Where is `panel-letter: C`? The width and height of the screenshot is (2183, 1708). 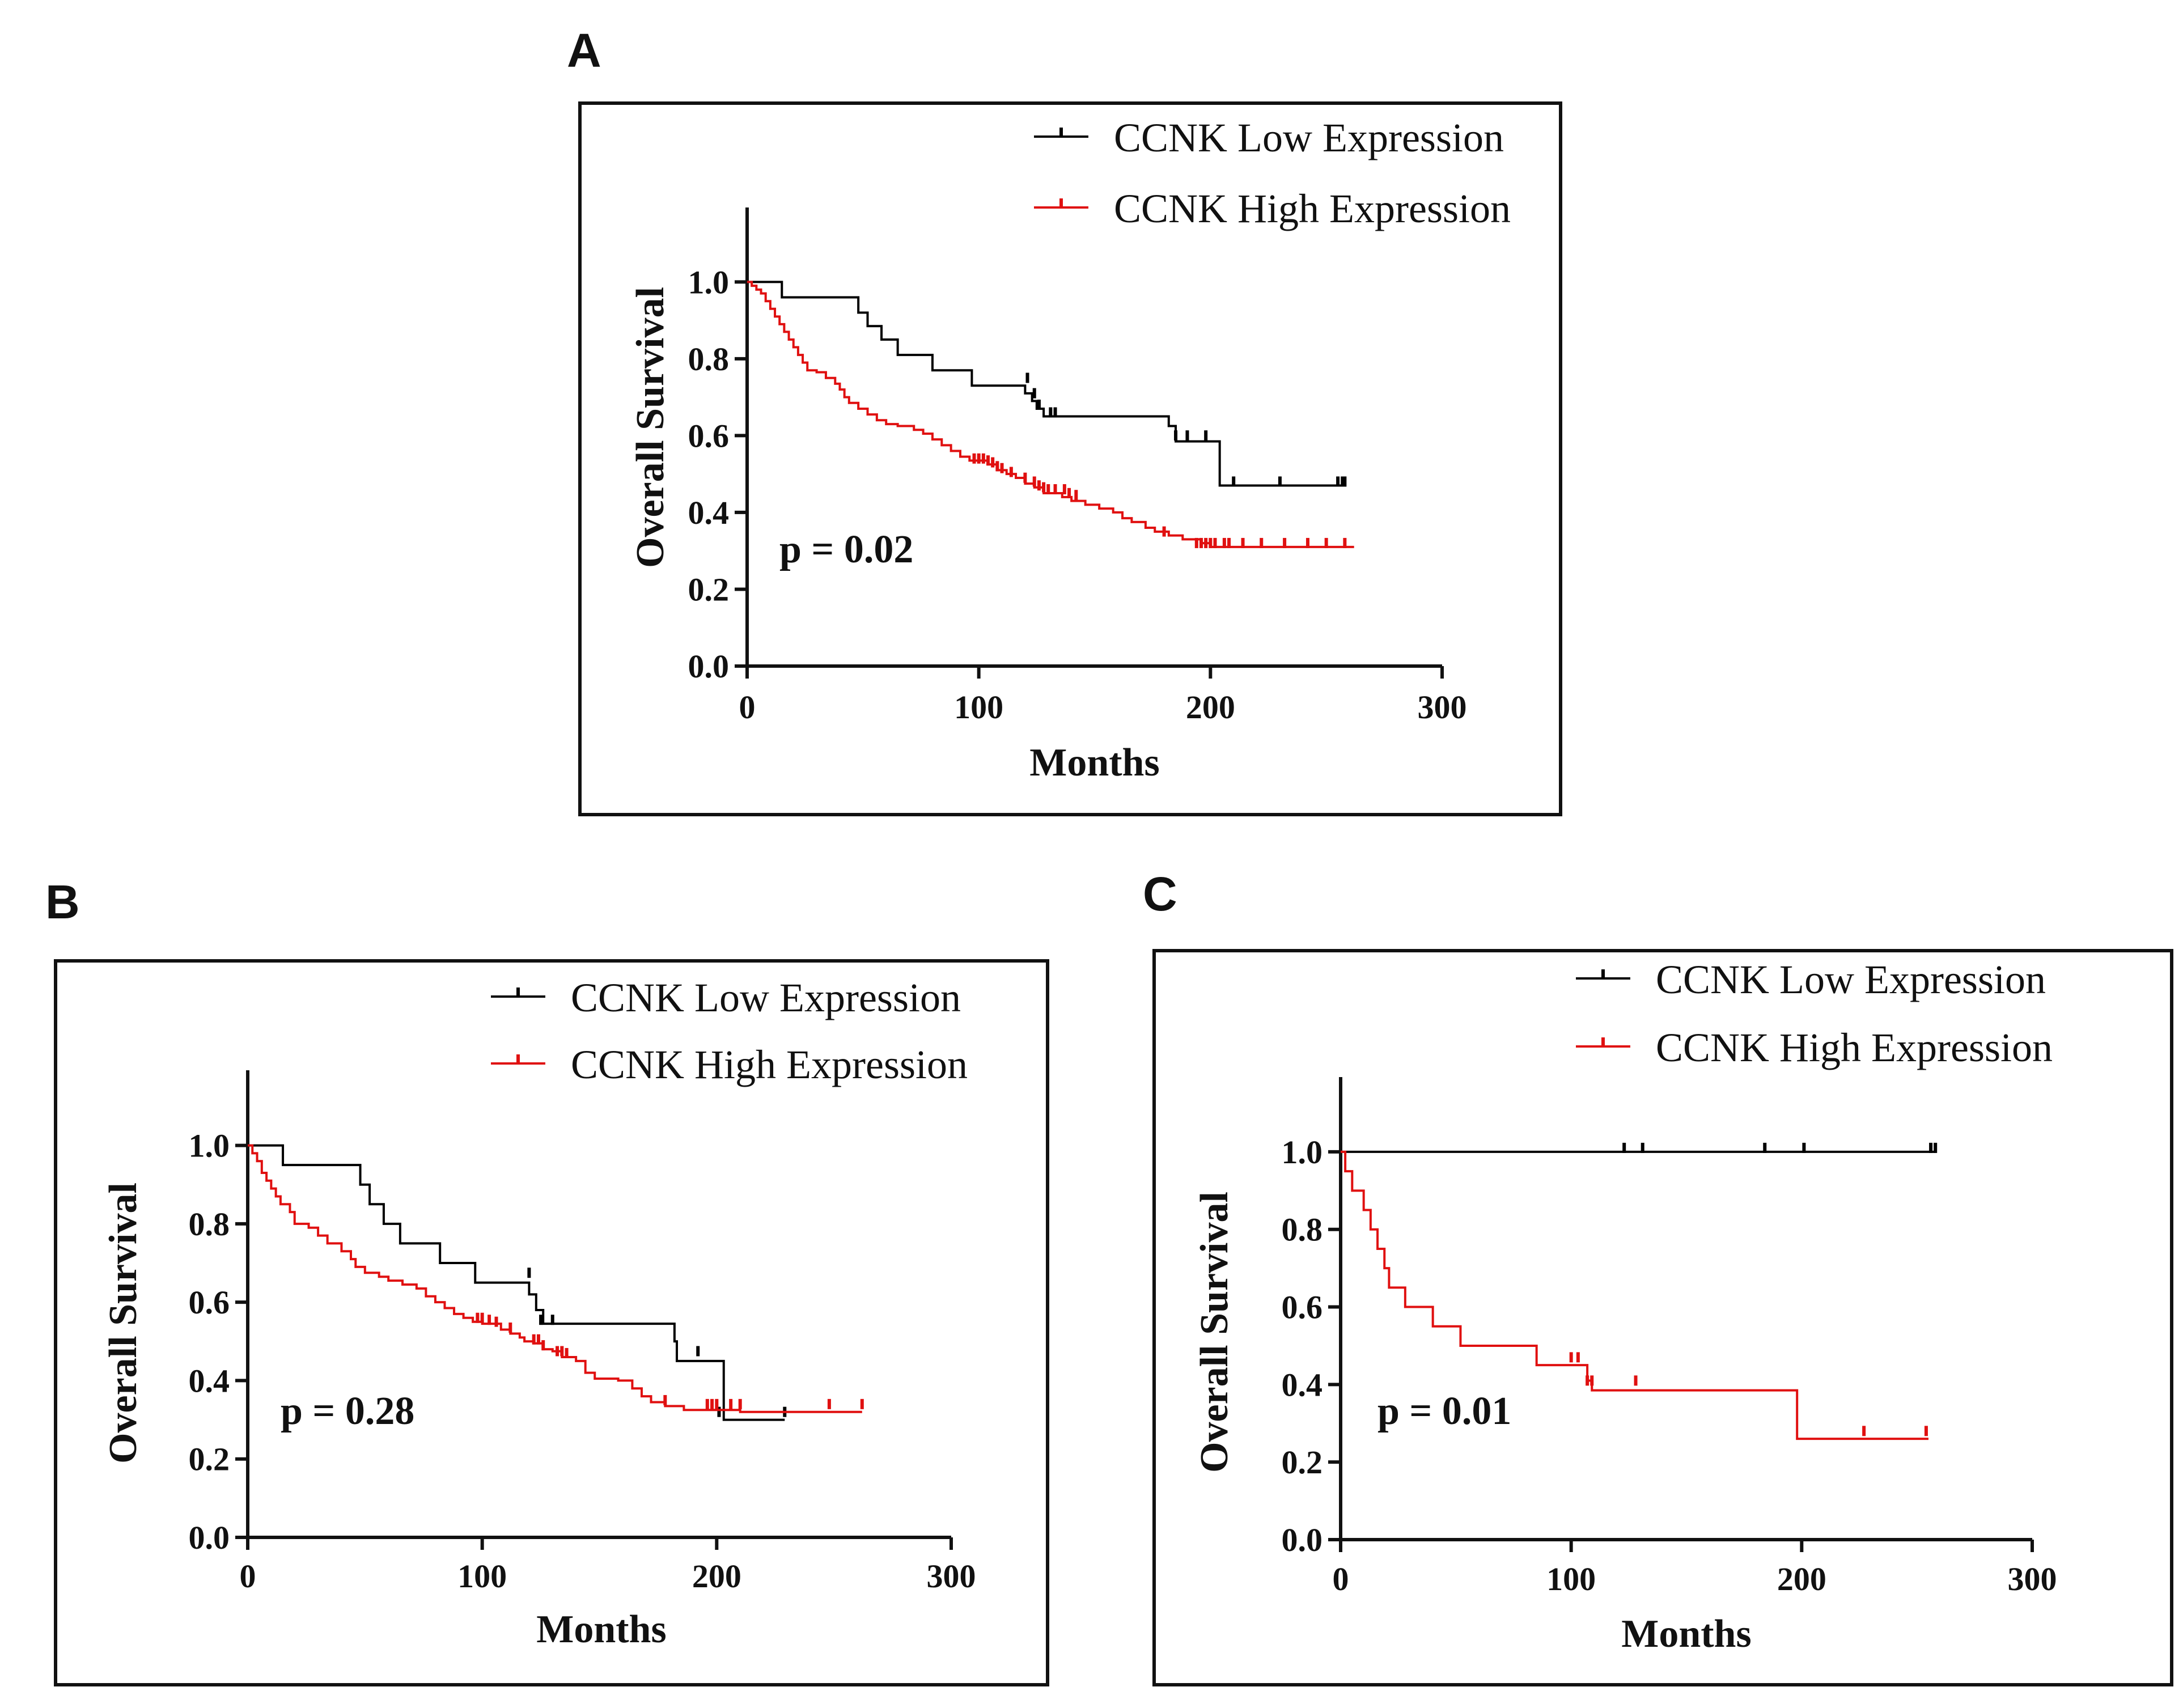 panel-letter: C is located at coordinates (1160, 894).